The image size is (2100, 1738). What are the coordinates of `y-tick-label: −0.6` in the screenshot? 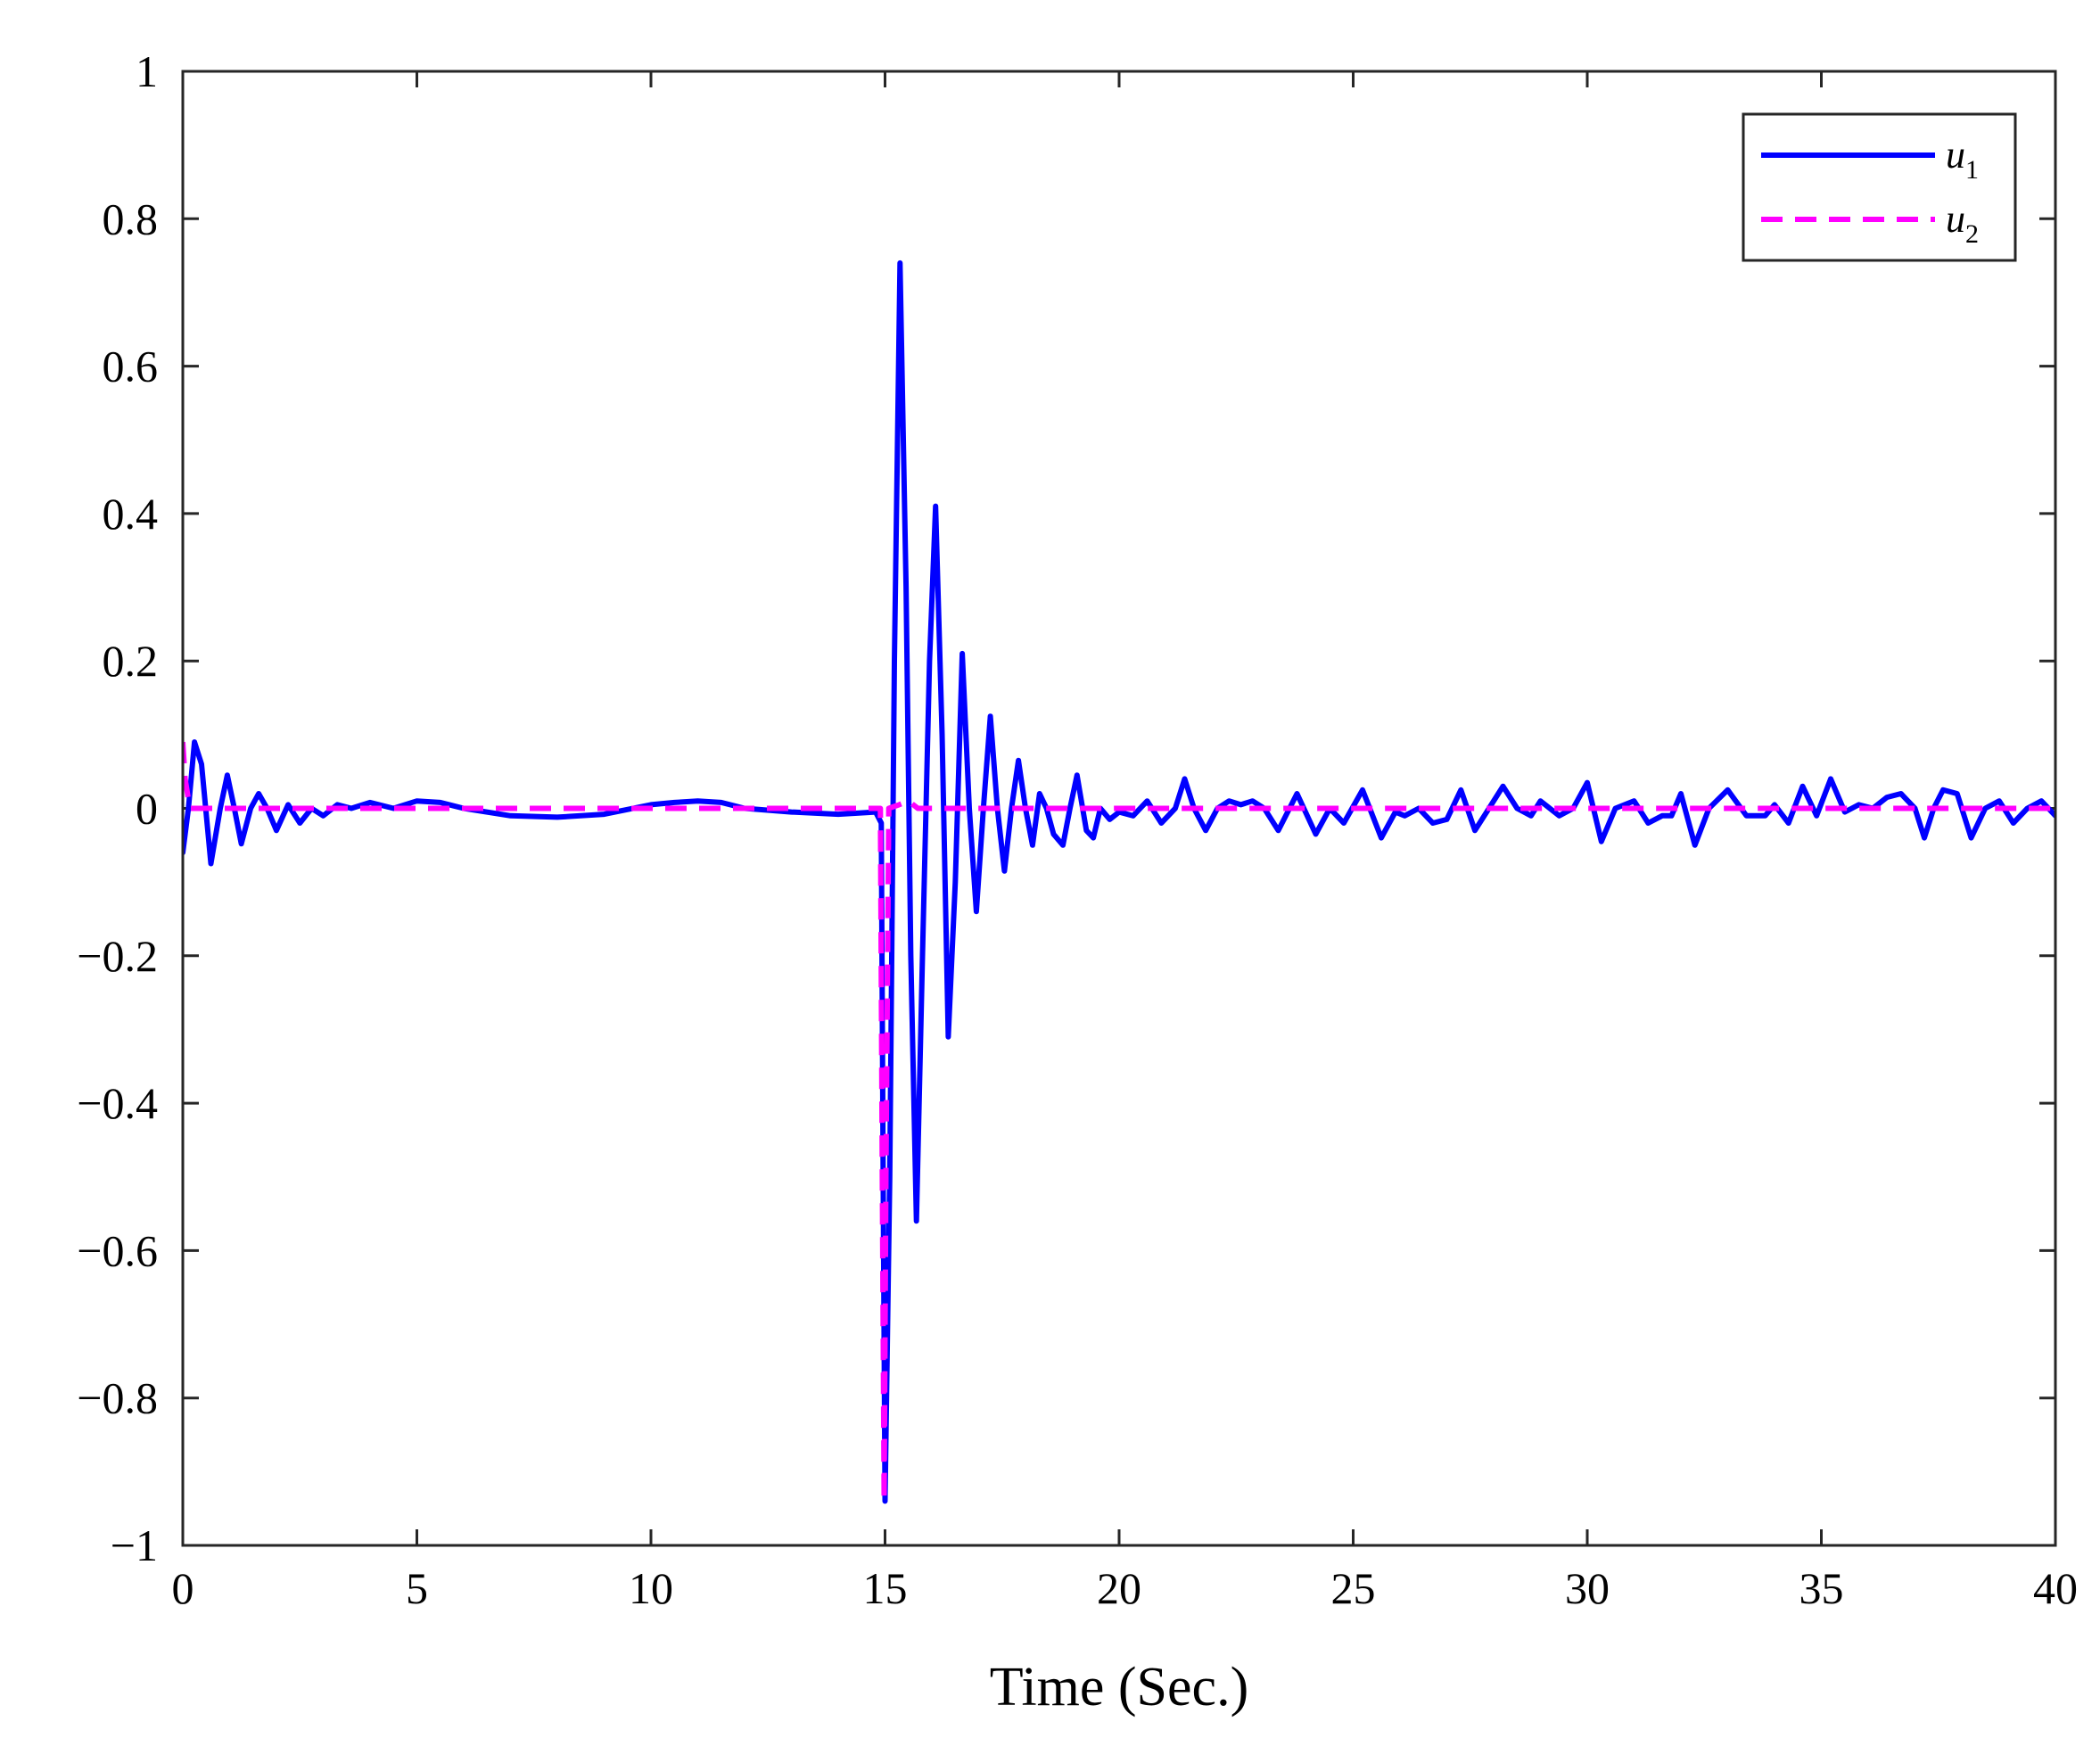 It's located at (117, 1250).